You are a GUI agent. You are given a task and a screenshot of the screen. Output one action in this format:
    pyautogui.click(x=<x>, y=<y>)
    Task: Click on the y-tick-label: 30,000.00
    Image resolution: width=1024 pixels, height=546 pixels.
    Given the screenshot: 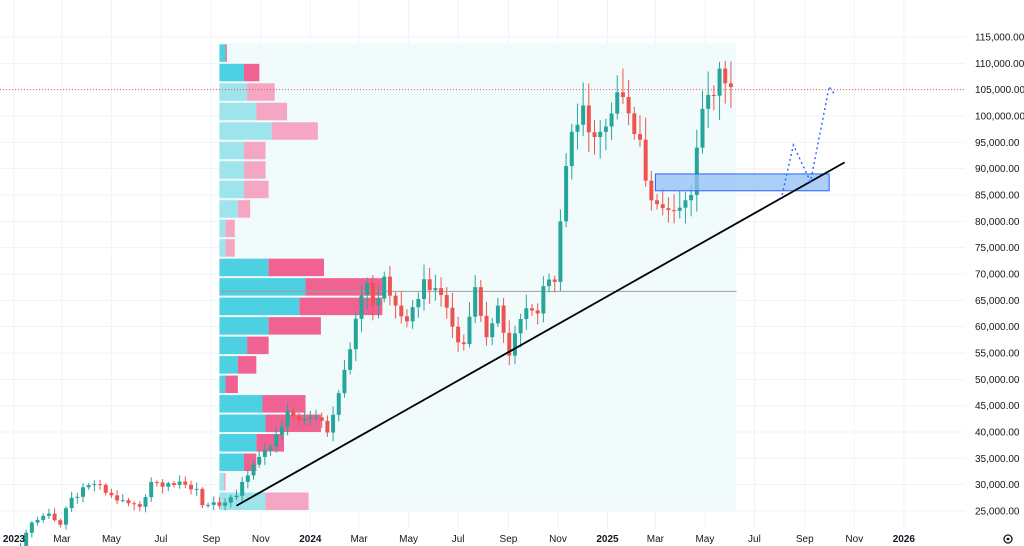 What is the action you would take?
    pyautogui.click(x=997, y=485)
    